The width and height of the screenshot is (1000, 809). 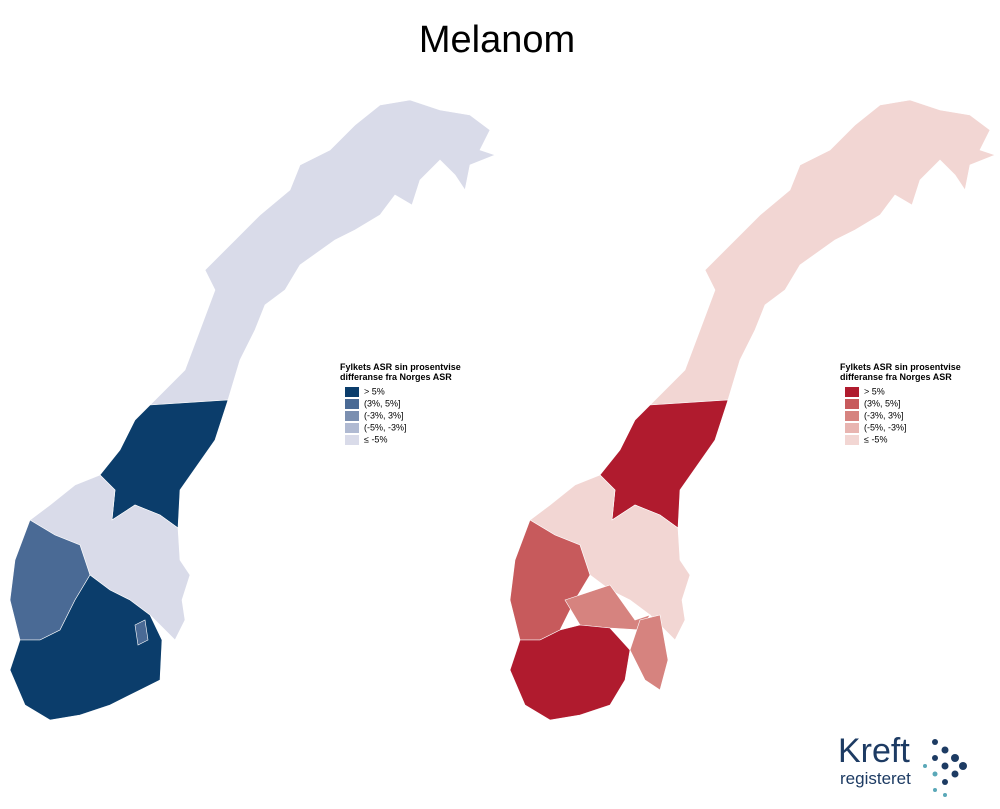 I want to click on logo-subtitle: registeret, so click(x=875, y=778).